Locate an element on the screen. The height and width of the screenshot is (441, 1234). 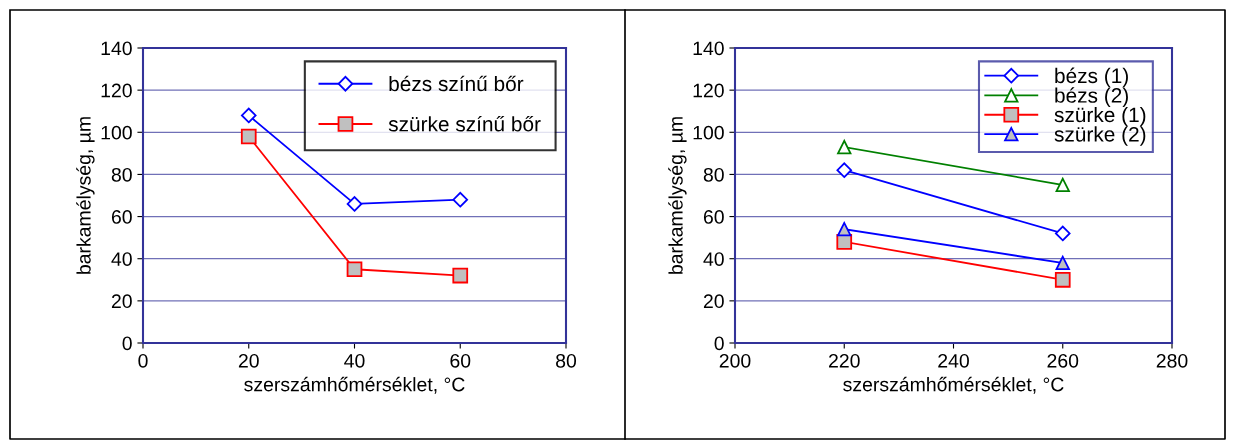
x-tick-label: 60 is located at coordinates (460, 360).